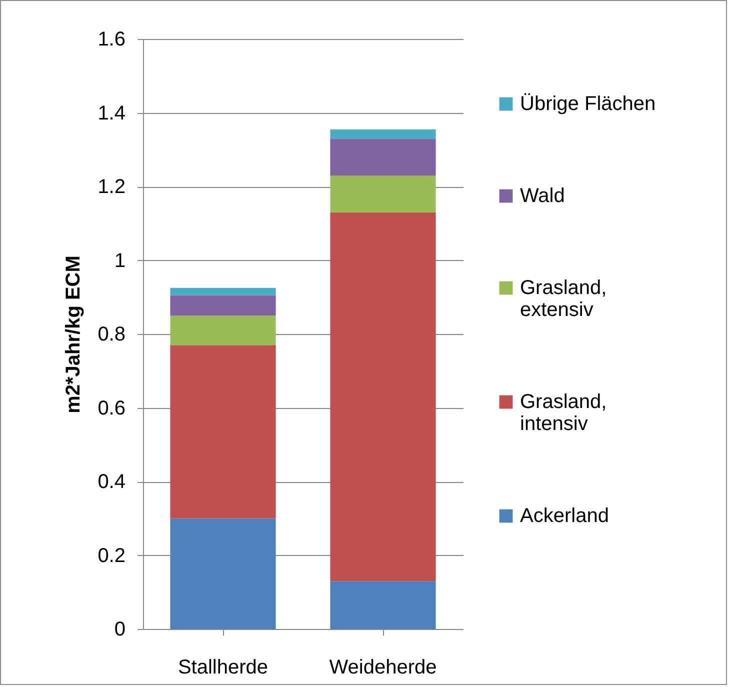  I want to click on y-tick-label: 1.2, so click(112, 187).